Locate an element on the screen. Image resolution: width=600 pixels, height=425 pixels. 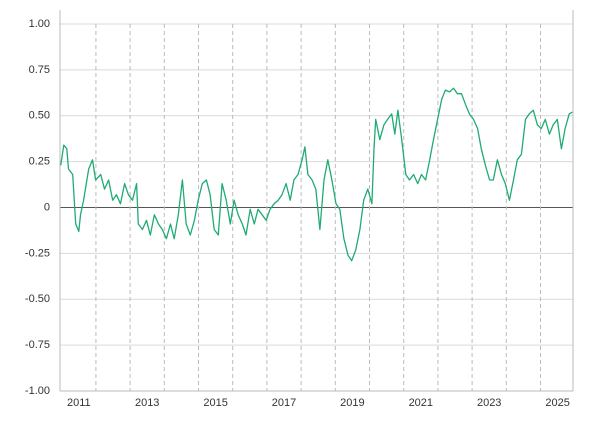
x-tick-label: 2013 is located at coordinates (147, 403).